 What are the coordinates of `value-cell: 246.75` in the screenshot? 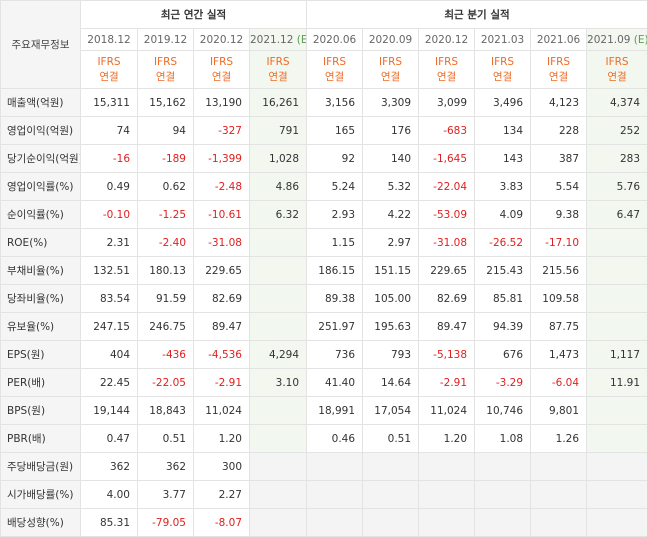 It's located at (165, 326).